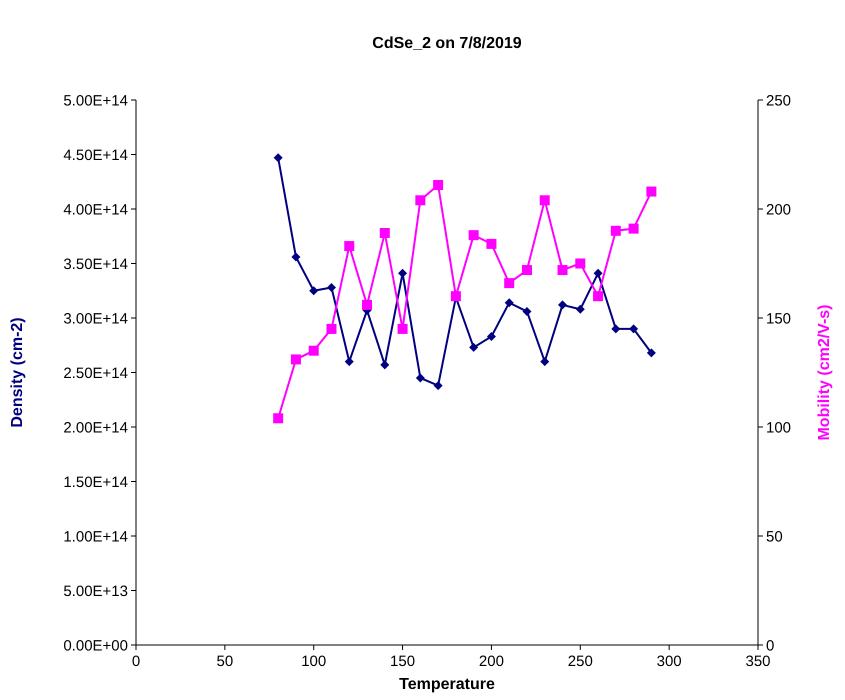 This screenshot has width=845, height=700. I want to click on y2-tick-label: 250, so click(779, 101).